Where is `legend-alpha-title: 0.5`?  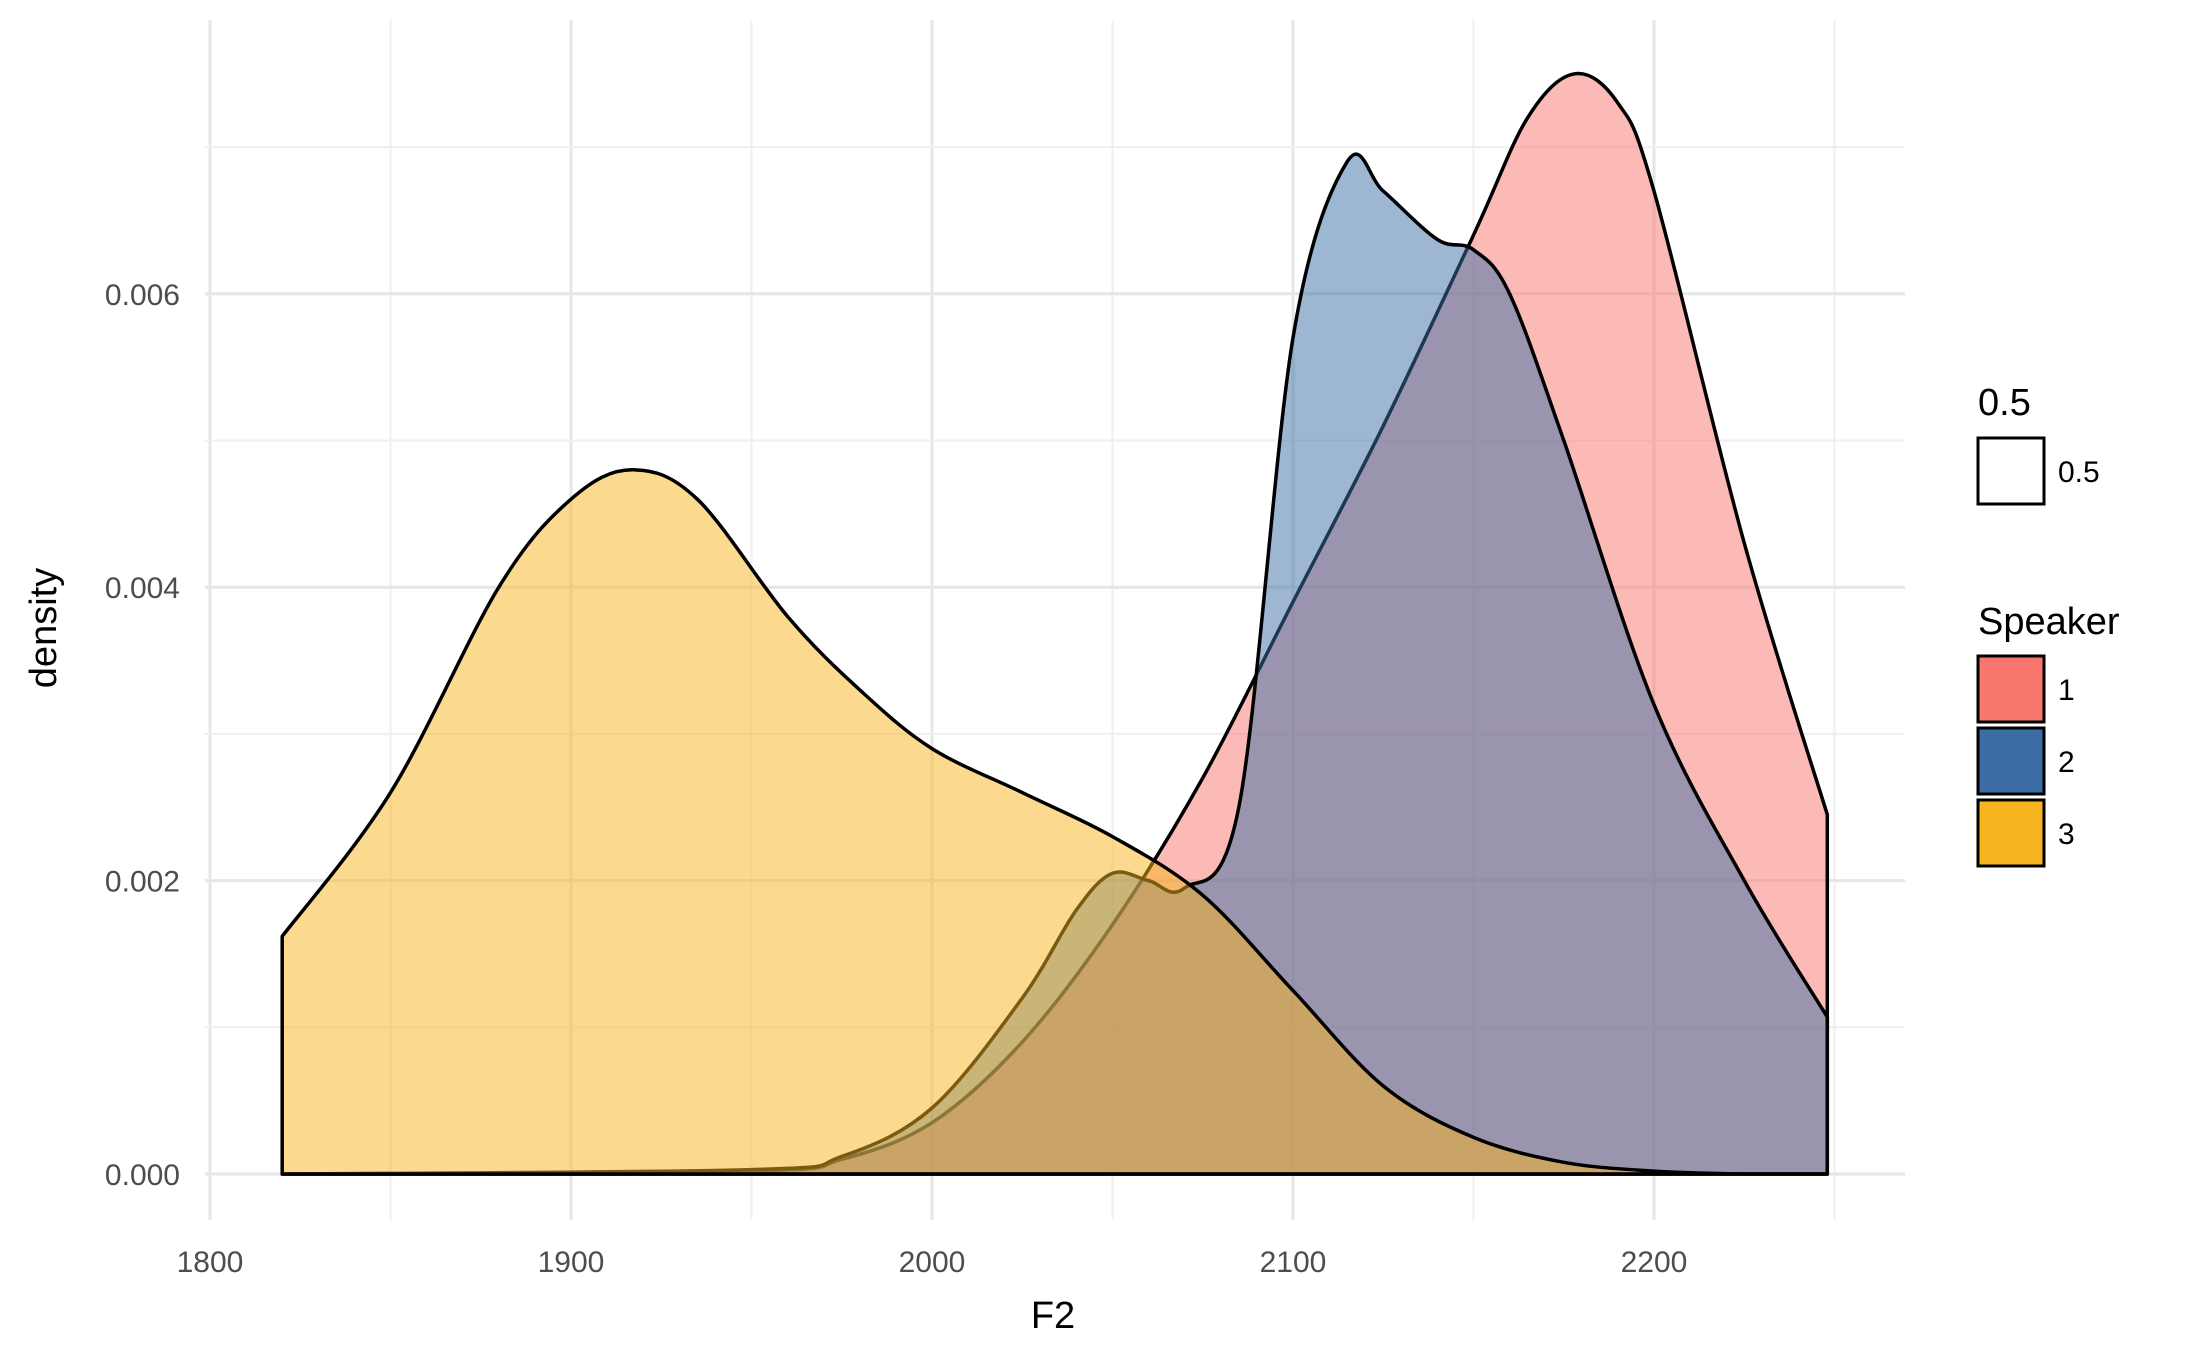
legend-alpha-title: 0.5 is located at coordinates (2004, 403).